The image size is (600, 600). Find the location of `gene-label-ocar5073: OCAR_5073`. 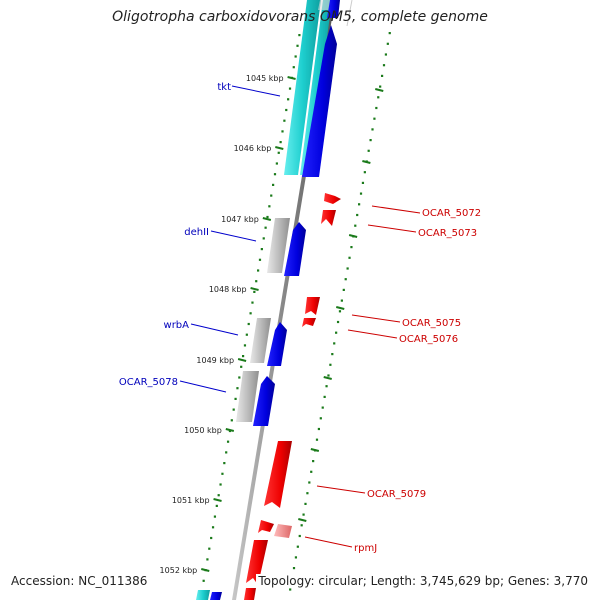

gene-label-ocar5073: OCAR_5073 is located at coordinates (447, 233).